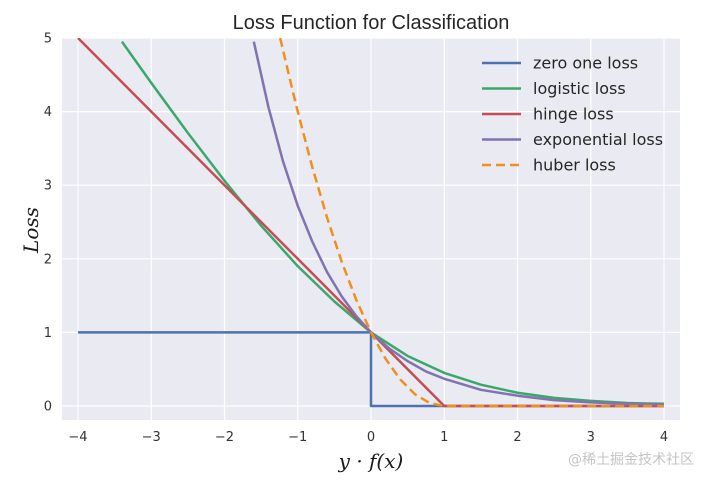 The height and width of the screenshot is (482, 710). Describe the element at coordinates (297, 437) in the screenshot. I see `x-tick-label: −1` at that location.